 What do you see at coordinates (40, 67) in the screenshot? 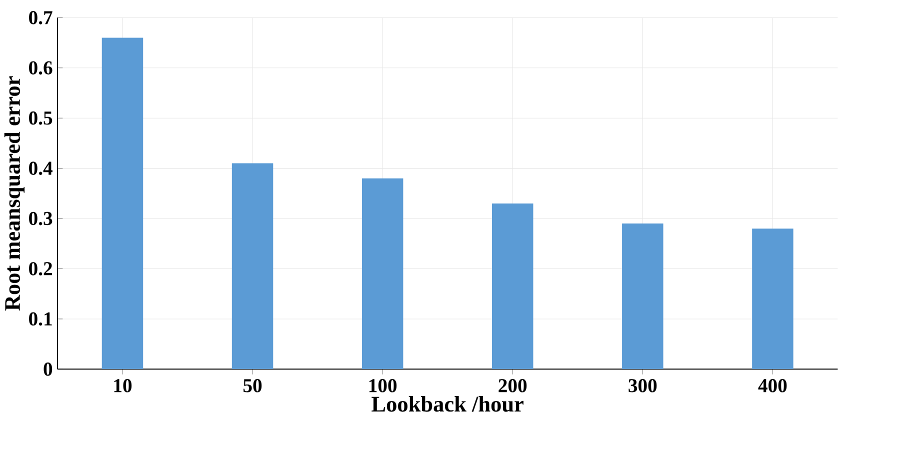
I see `y-tick-label: 0.6` at bounding box center [40, 67].